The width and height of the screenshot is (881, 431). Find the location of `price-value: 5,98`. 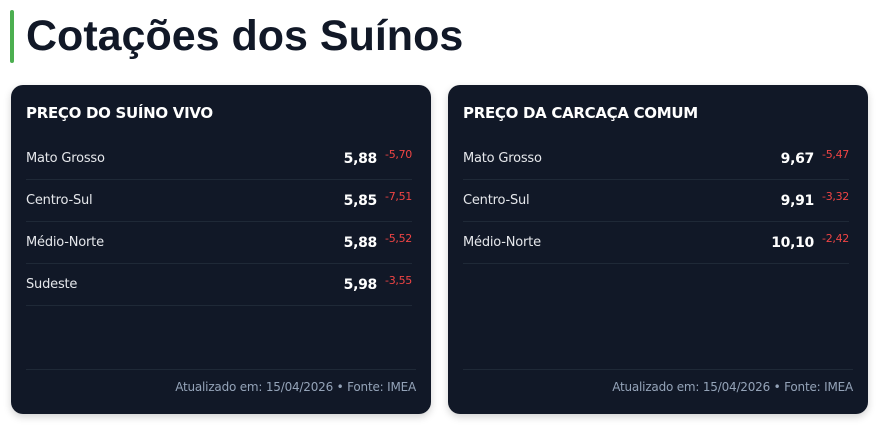

price-value: 5,98 is located at coordinates (360, 285).